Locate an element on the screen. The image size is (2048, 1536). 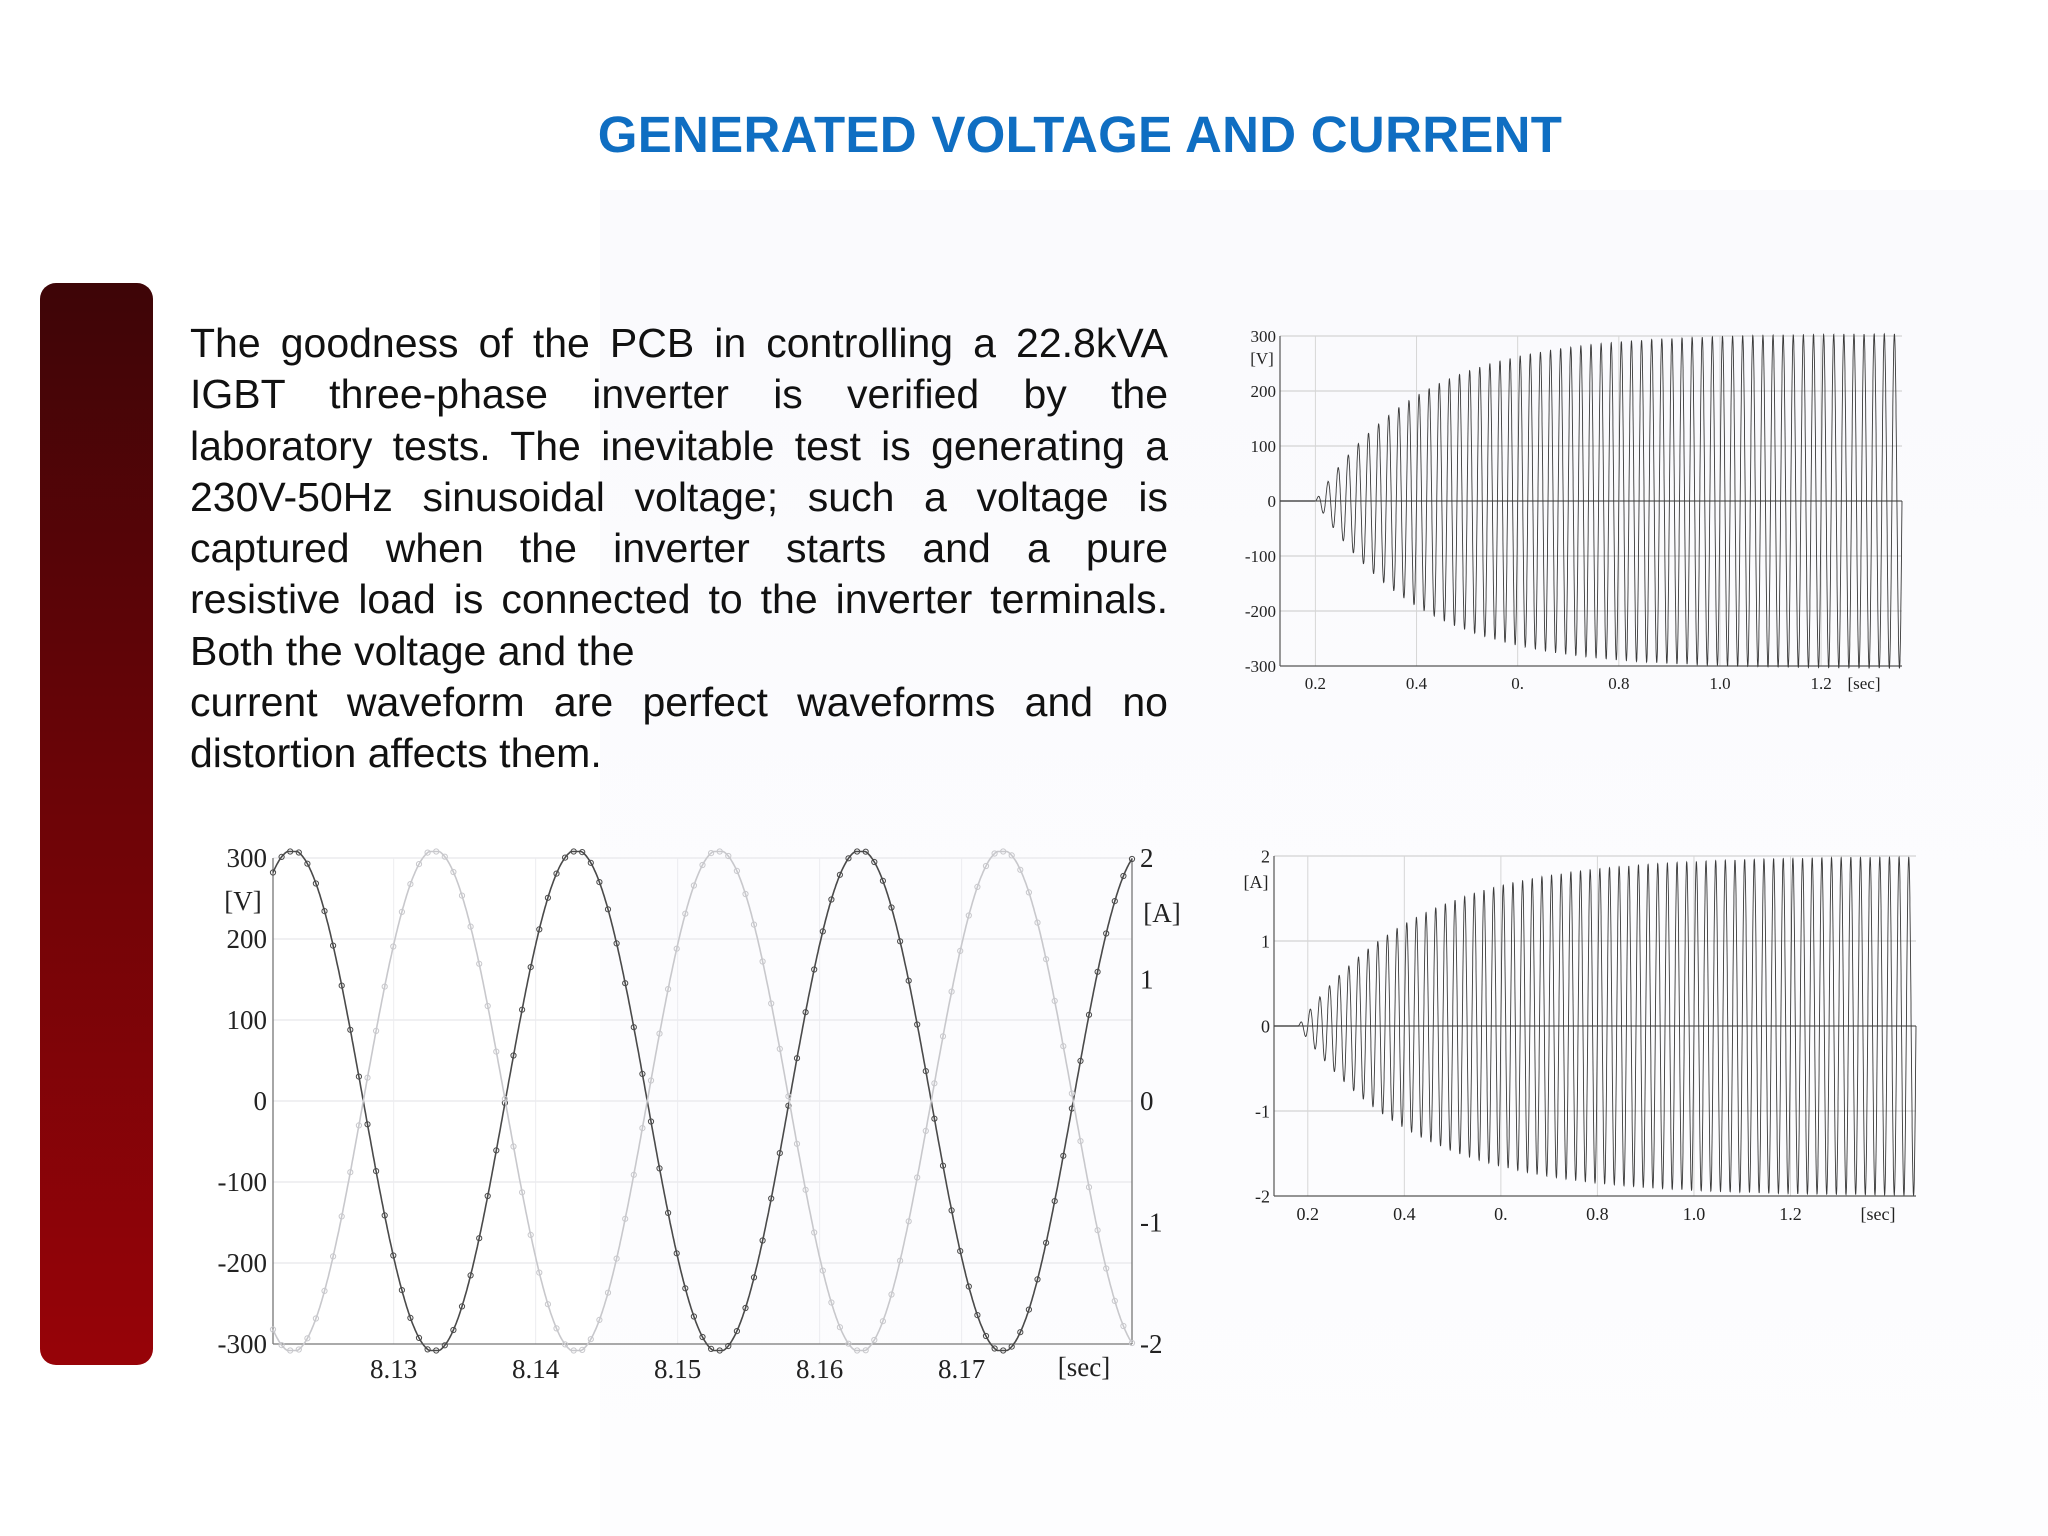
x-tick-label: 0.8 is located at coordinates (1618, 683).